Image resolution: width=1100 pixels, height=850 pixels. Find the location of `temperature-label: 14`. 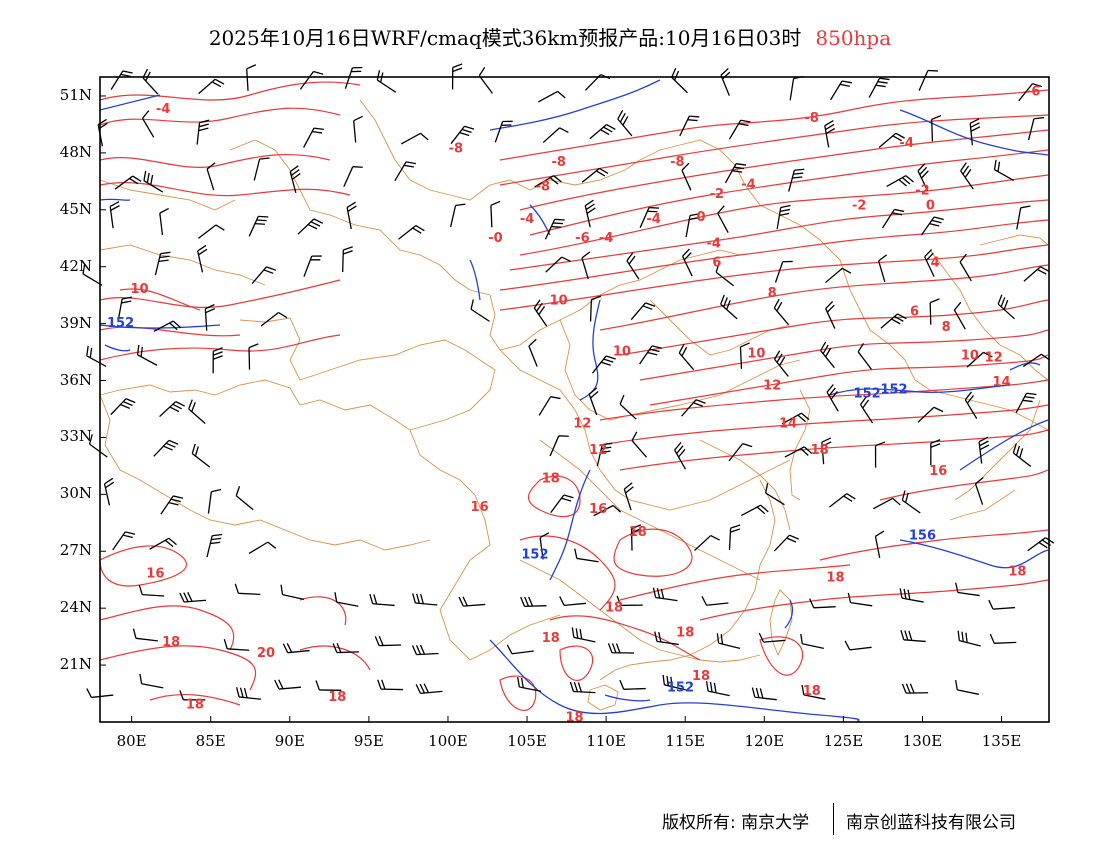

temperature-label: 14 is located at coordinates (1002, 382).